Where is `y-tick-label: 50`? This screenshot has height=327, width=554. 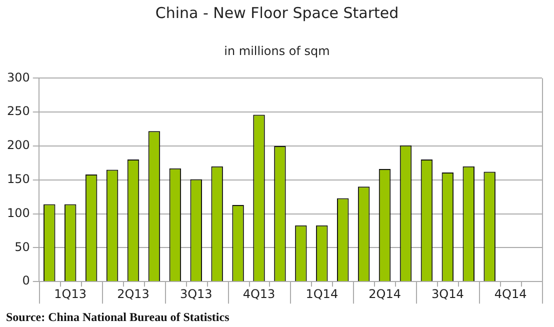 y-tick-label: 50 is located at coordinates (22, 247).